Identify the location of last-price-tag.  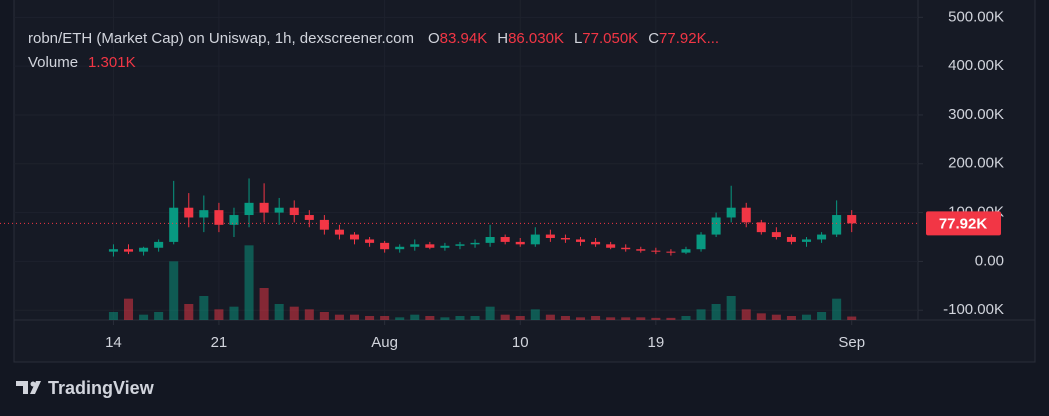
(963, 223).